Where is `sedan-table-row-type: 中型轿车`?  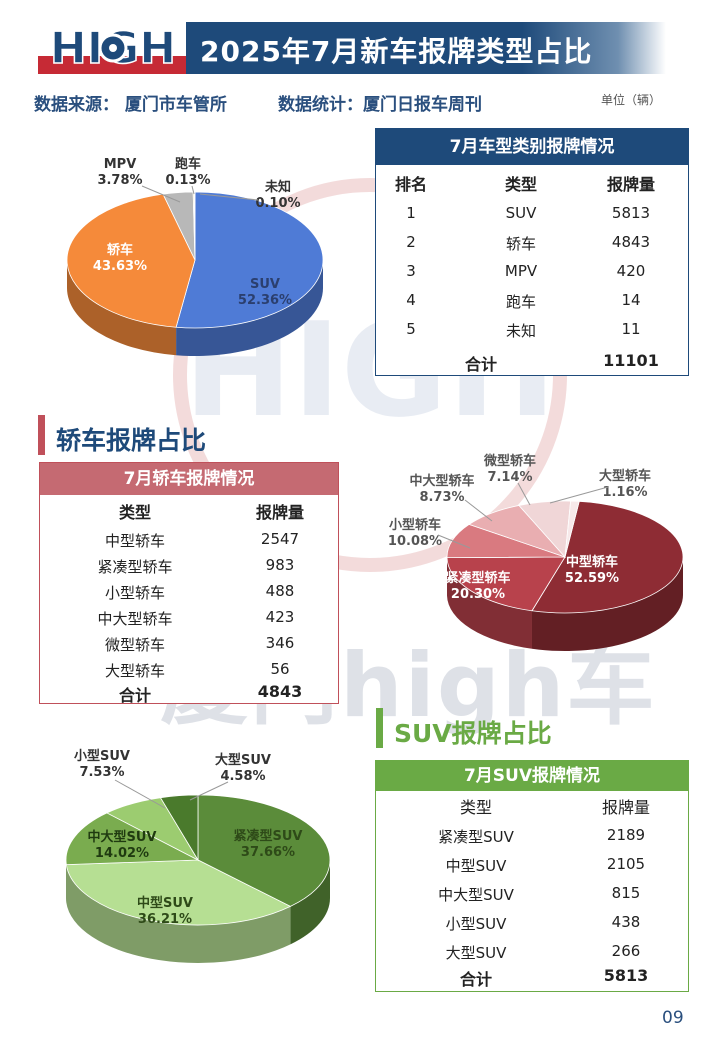 sedan-table-row-type: 中型轿车 is located at coordinates (134, 541).